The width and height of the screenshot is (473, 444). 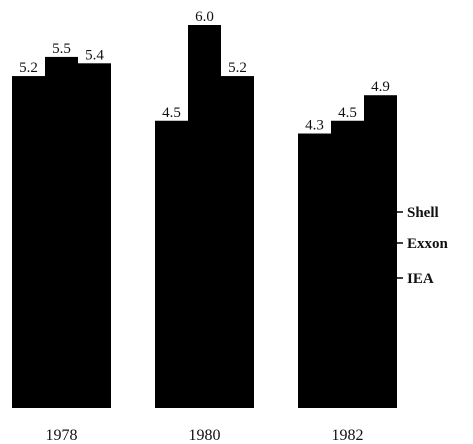 I want to click on x-tick-label: 1982, so click(x=348, y=435).